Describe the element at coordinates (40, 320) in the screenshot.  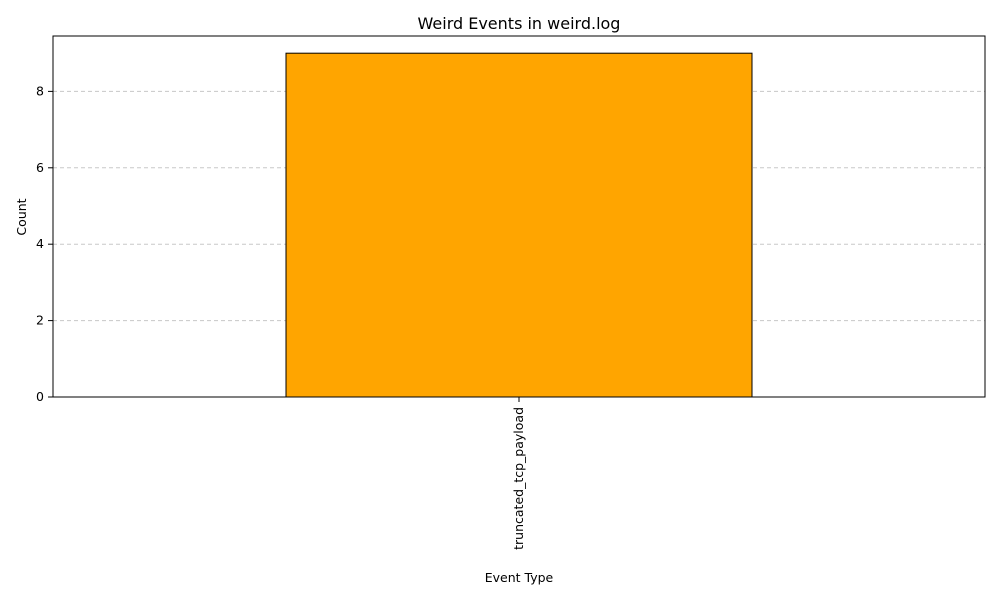
I see `y-tick-label-2: 2` at that location.